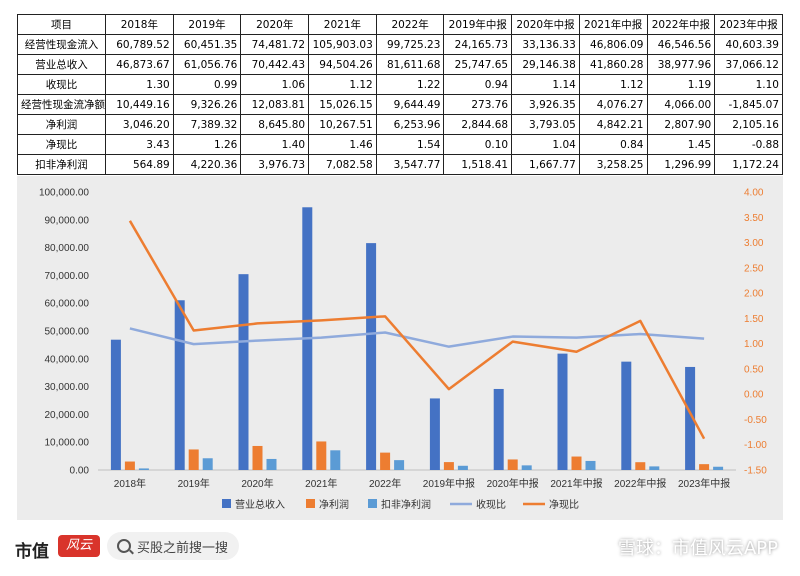 The width and height of the screenshot is (800, 576). What do you see at coordinates (681, 164) in the screenshot?
I see `table-cell: 1,296.99` at bounding box center [681, 164].